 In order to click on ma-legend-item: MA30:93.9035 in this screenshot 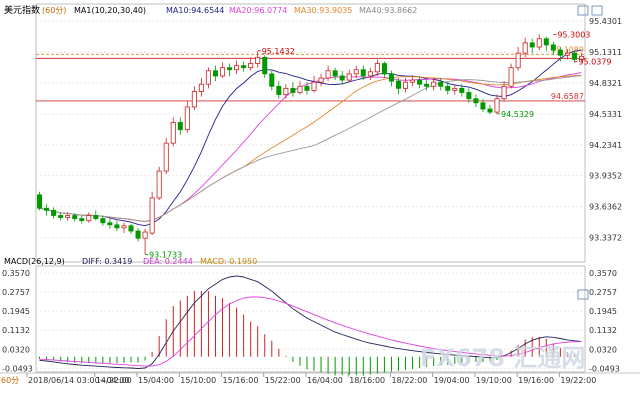, I will do `click(323, 10)`.